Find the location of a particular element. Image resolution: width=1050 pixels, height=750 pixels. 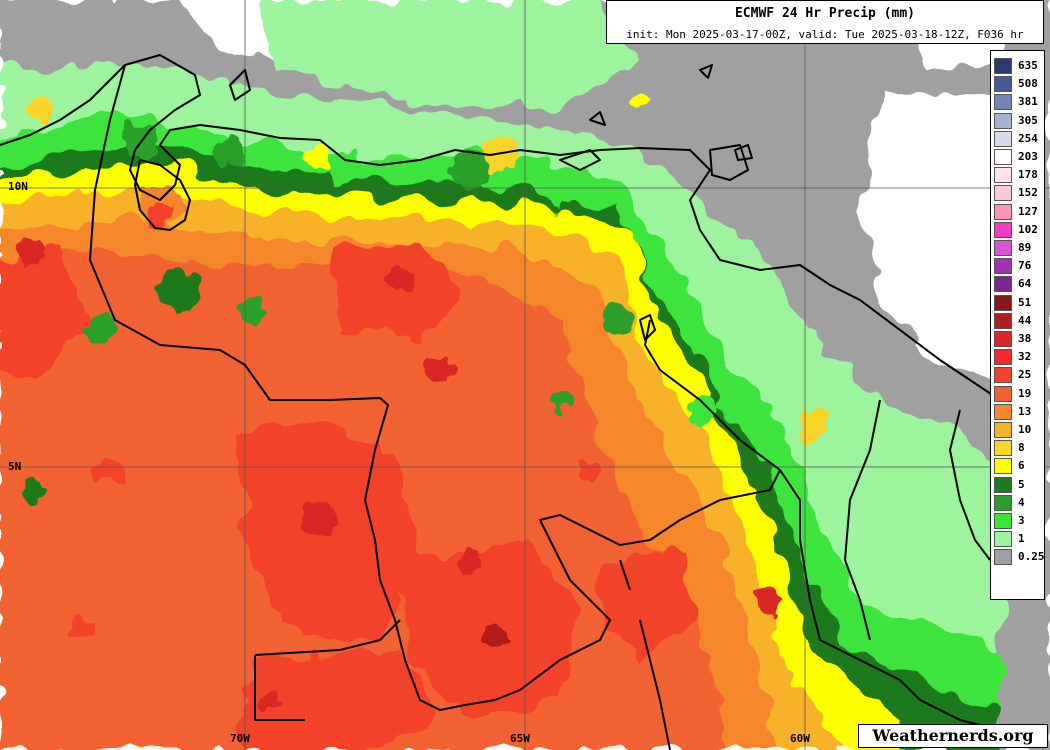

legend-label: 13 is located at coordinates (1025, 411).